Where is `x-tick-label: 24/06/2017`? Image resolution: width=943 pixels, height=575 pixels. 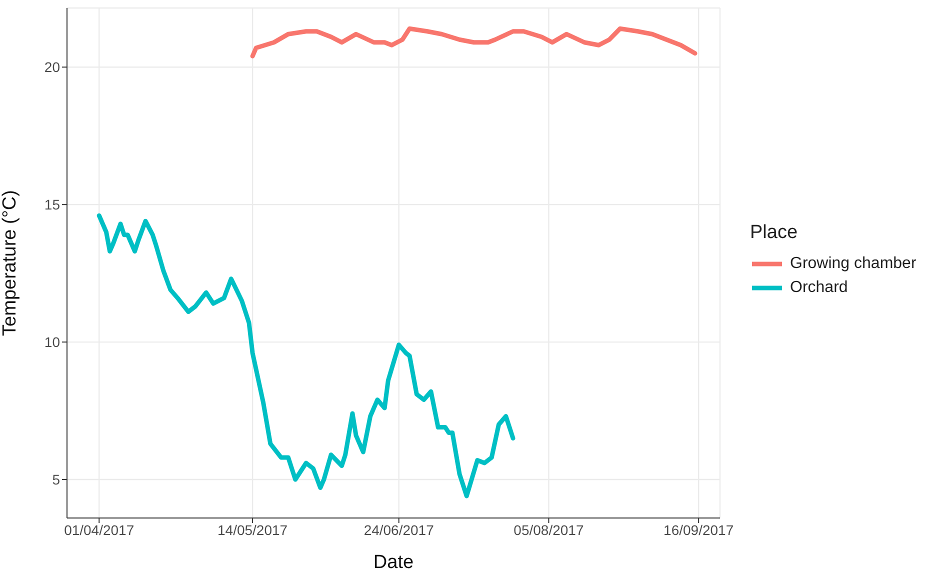
x-tick-label: 24/06/2017 is located at coordinates (399, 530).